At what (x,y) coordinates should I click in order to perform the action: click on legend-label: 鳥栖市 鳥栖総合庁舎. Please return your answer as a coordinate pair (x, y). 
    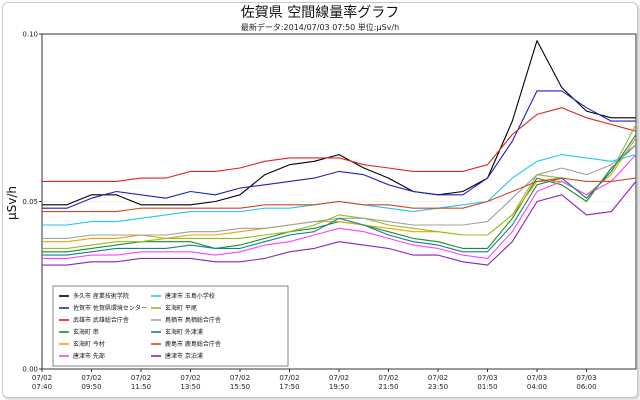
    Looking at the image, I should click on (193, 320).